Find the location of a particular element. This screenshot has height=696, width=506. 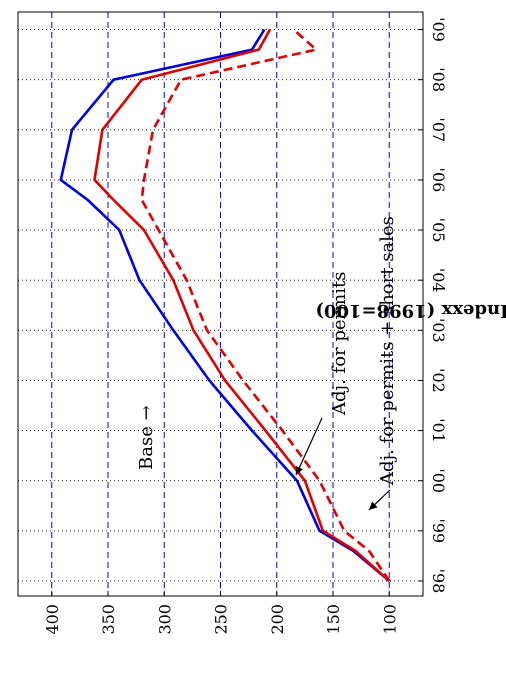

annotation-base: Base → is located at coordinates (146, 437).